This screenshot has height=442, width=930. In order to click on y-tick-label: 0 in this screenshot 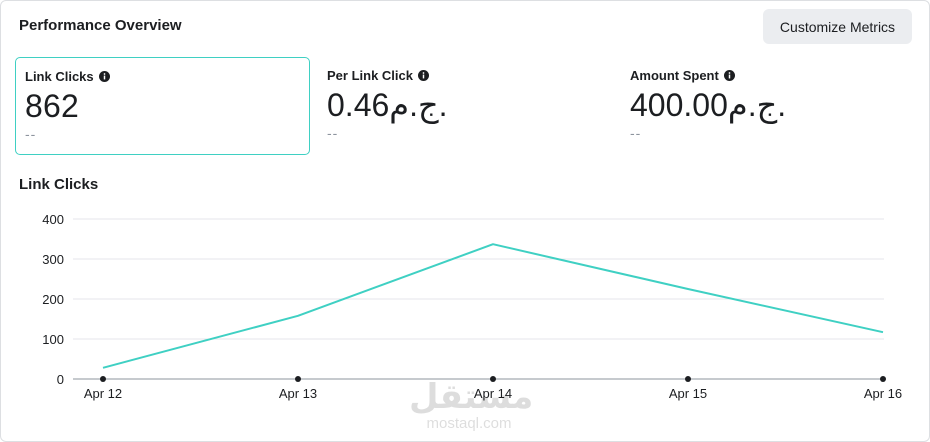, I will do `click(60, 379)`.